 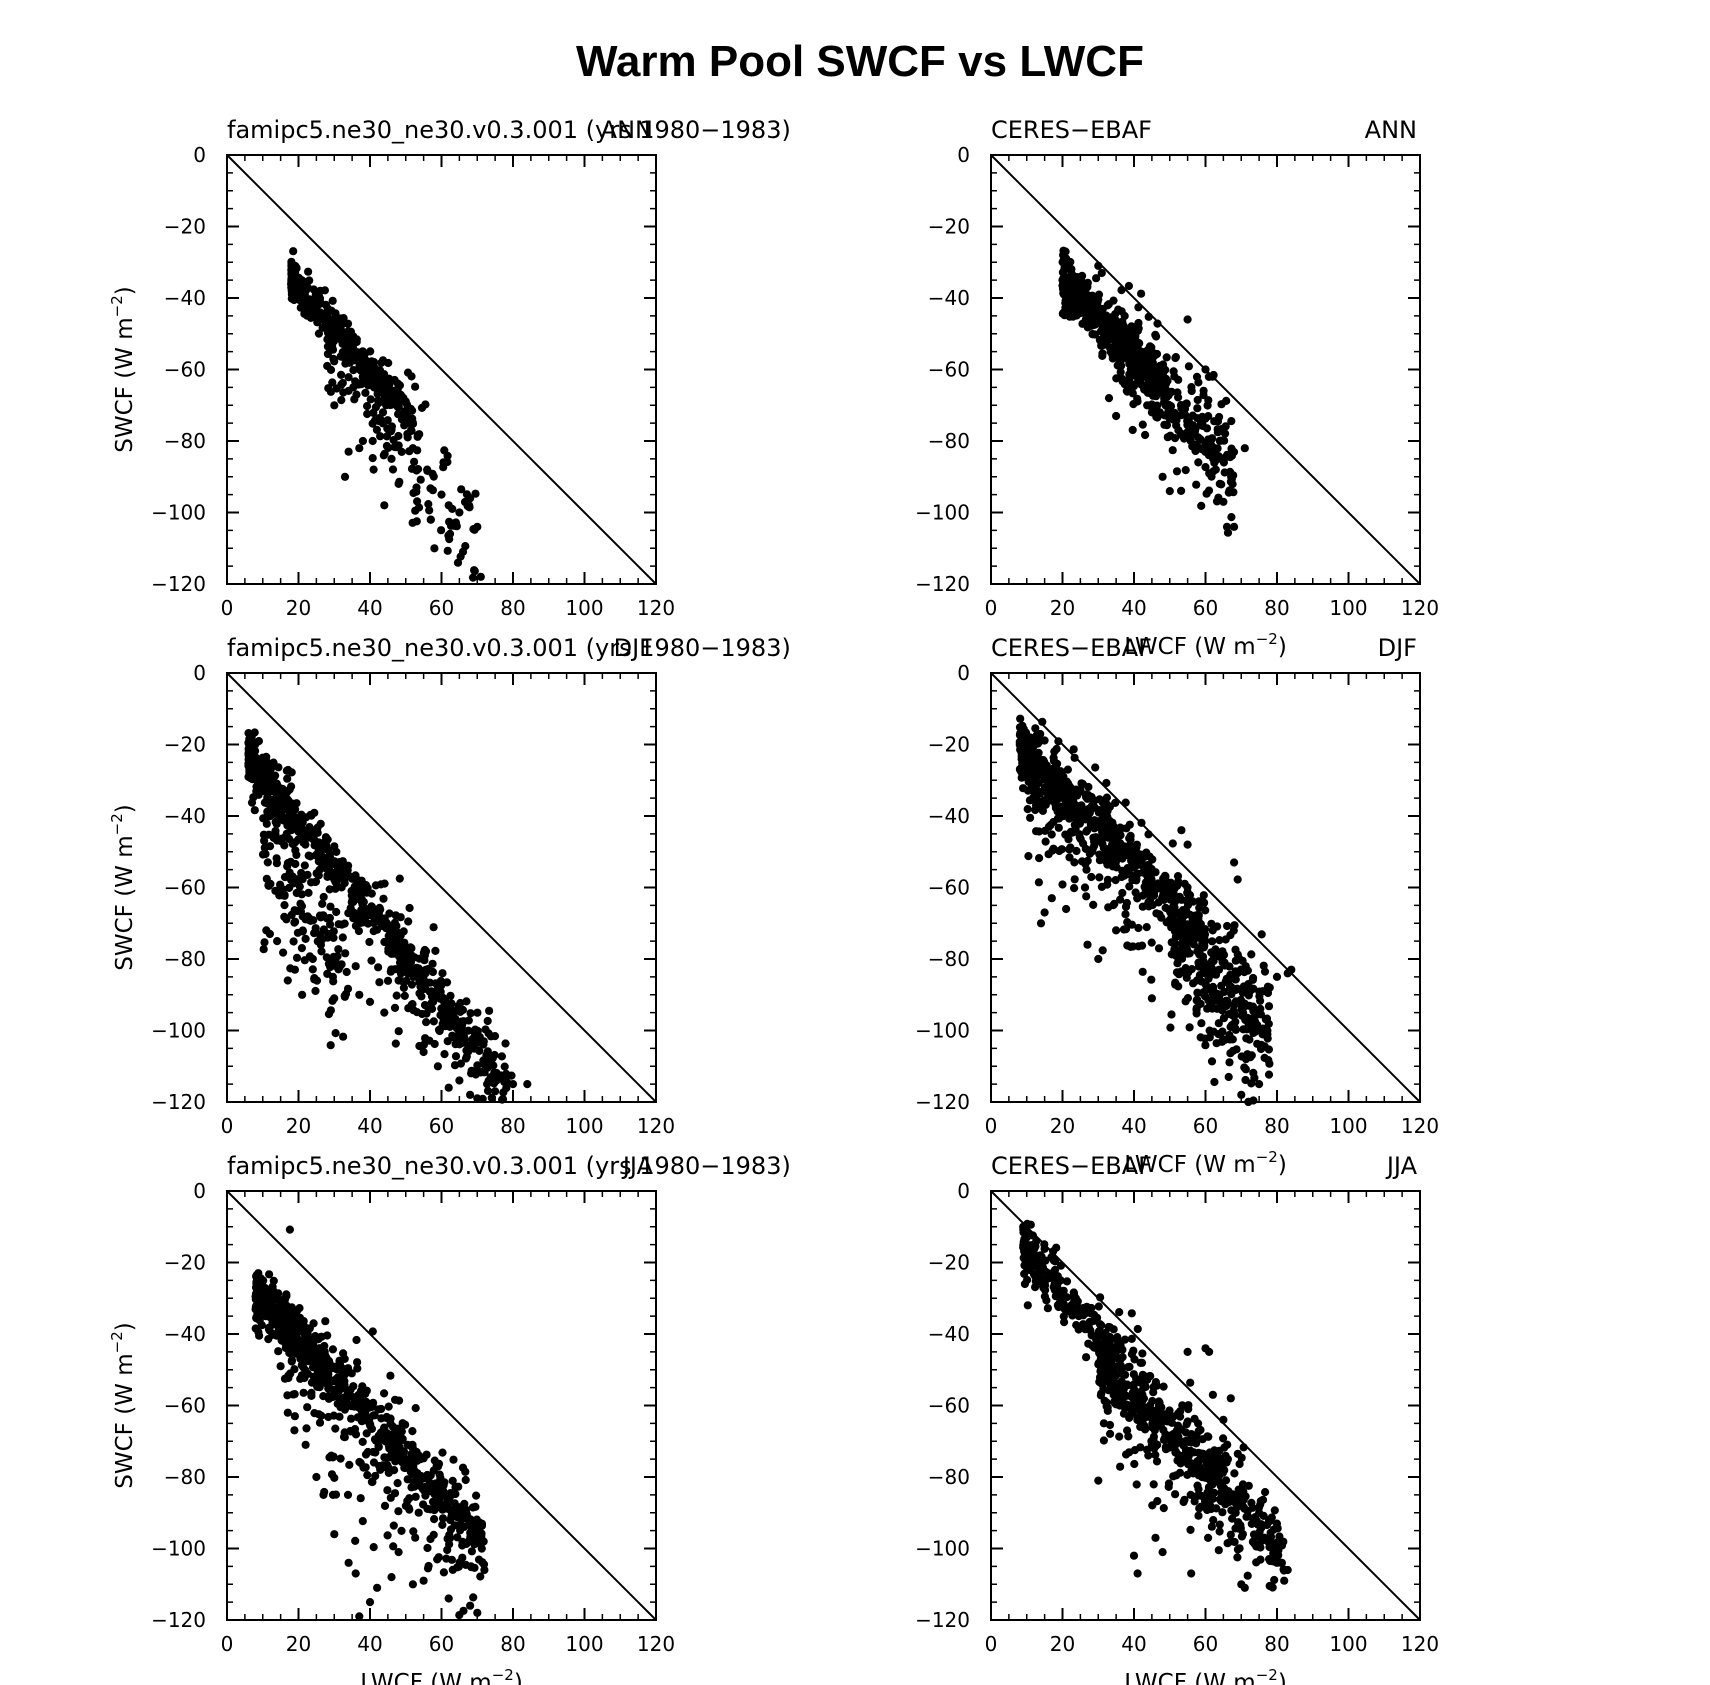 What do you see at coordinates (185, 1334) in the screenshot?
I see `y-tick-label: −40` at bounding box center [185, 1334].